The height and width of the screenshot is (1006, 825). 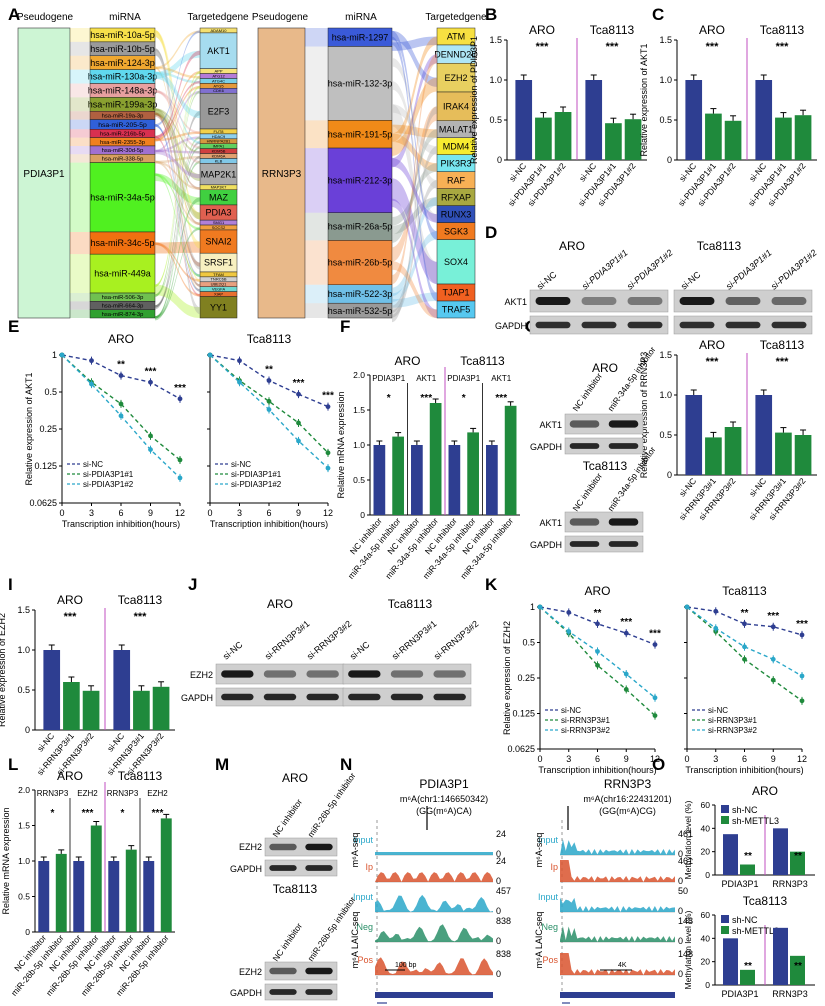 I want to click on blot-row-label: AKT1, so click(x=550, y=523).